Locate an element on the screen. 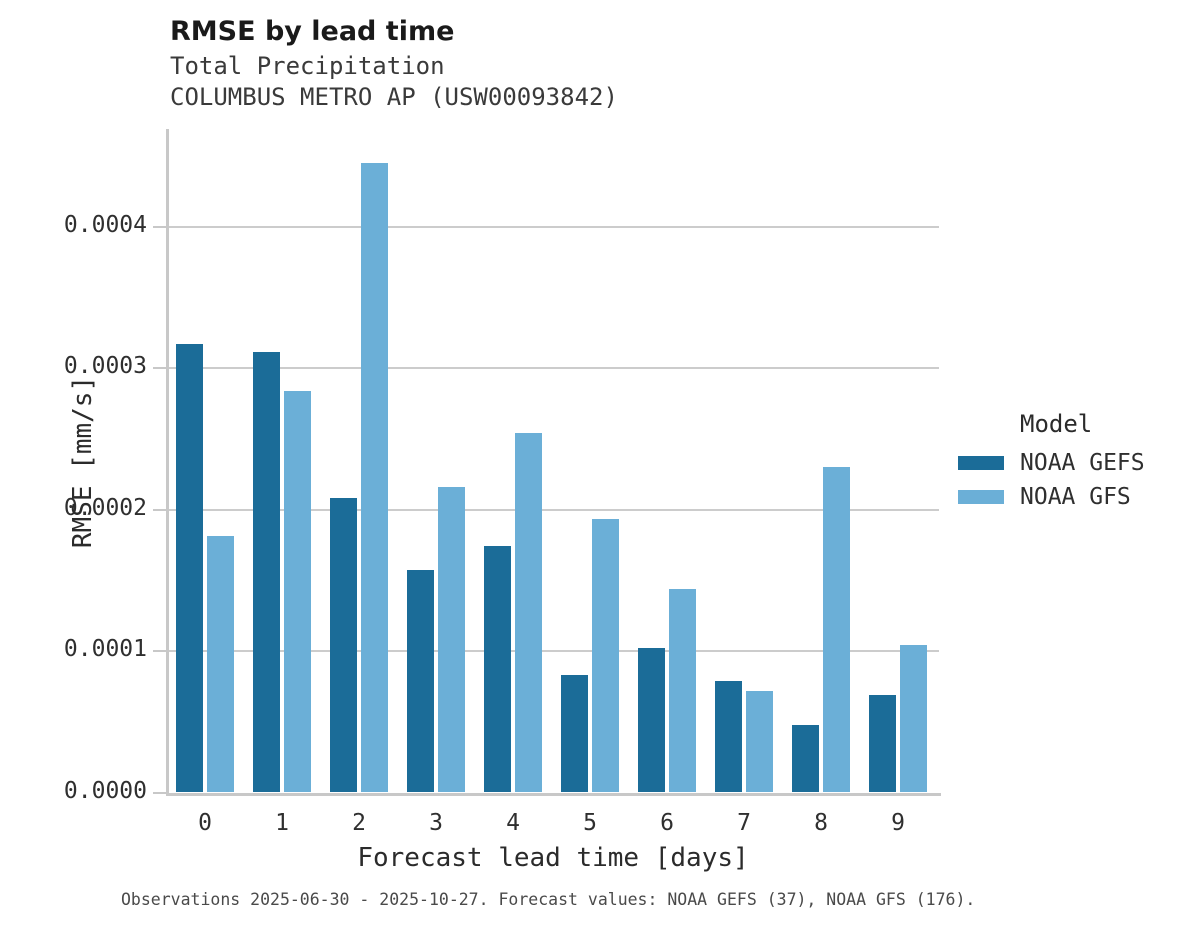  x-tick-label-5: 5 is located at coordinates (590, 823).